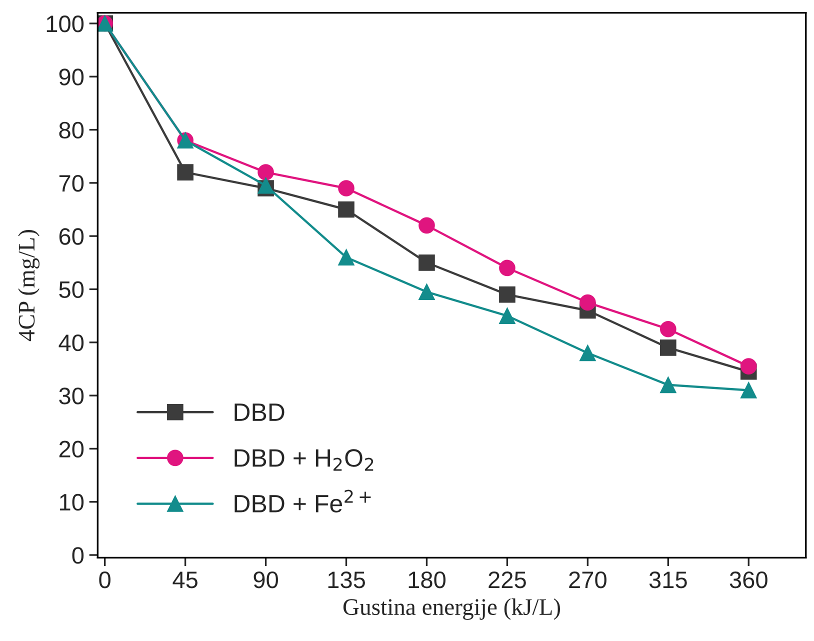 Image resolution: width=814 pixels, height=641 pixels. I want to click on legend-label: DBD + Fe$^{2+}$, so click(302, 501).